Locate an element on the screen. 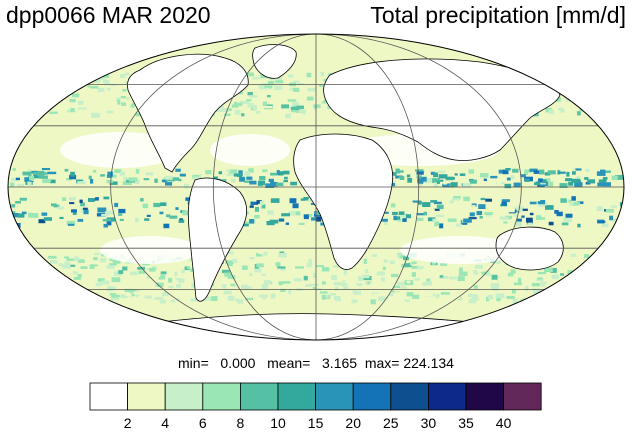  north-america is located at coordinates (188, 113).